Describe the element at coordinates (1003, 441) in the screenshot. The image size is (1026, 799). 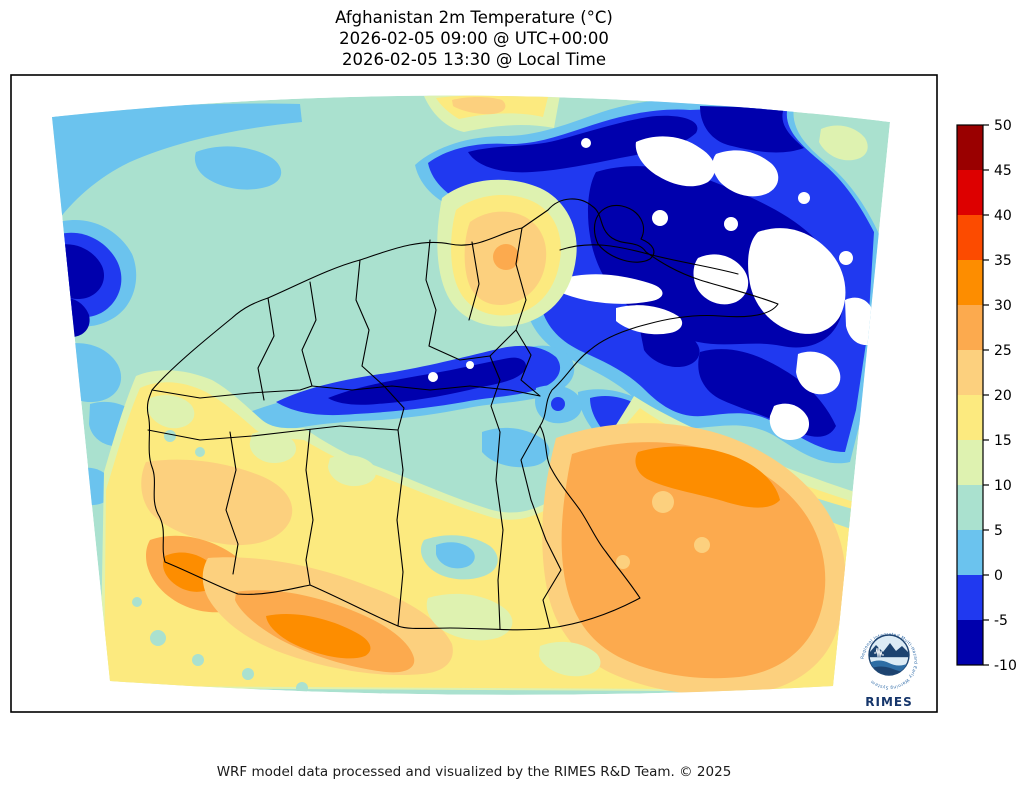
I see `colorbar-tick-label: 15` at that location.